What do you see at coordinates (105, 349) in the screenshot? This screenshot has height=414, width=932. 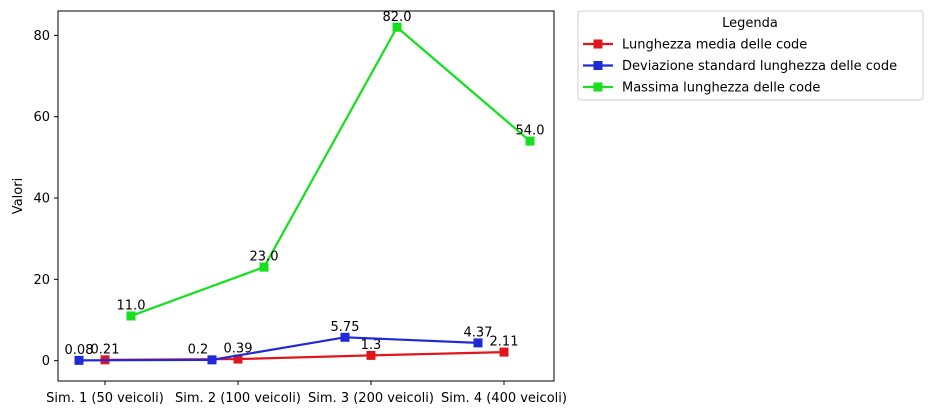 I see `data-label: 0.21` at bounding box center [105, 349].